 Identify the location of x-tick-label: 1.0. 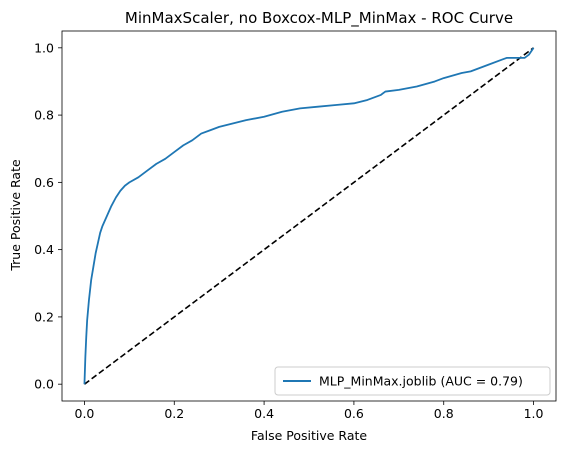
(534, 413).